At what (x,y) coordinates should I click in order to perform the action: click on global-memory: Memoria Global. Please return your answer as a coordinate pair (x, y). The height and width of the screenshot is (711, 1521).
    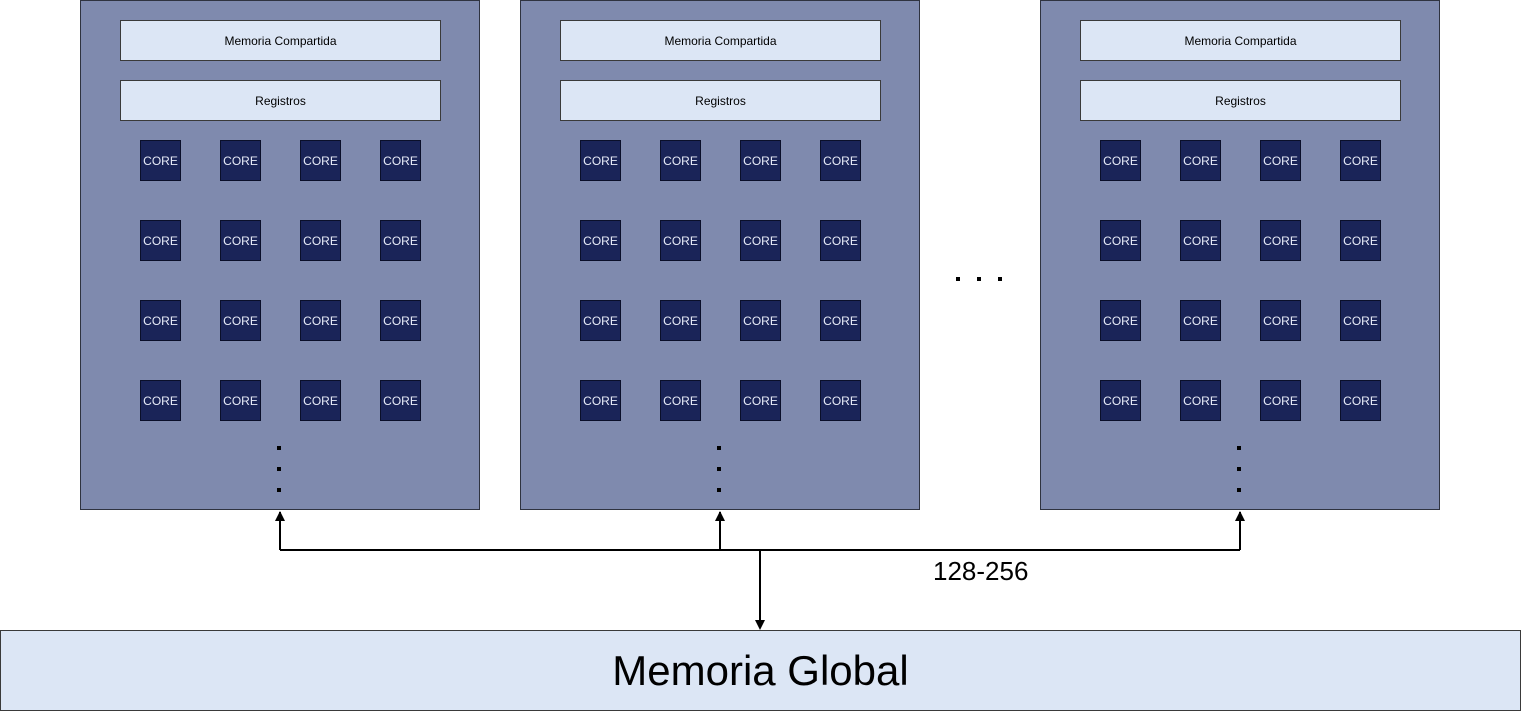
    Looking at the image, I should click on (760, 670).